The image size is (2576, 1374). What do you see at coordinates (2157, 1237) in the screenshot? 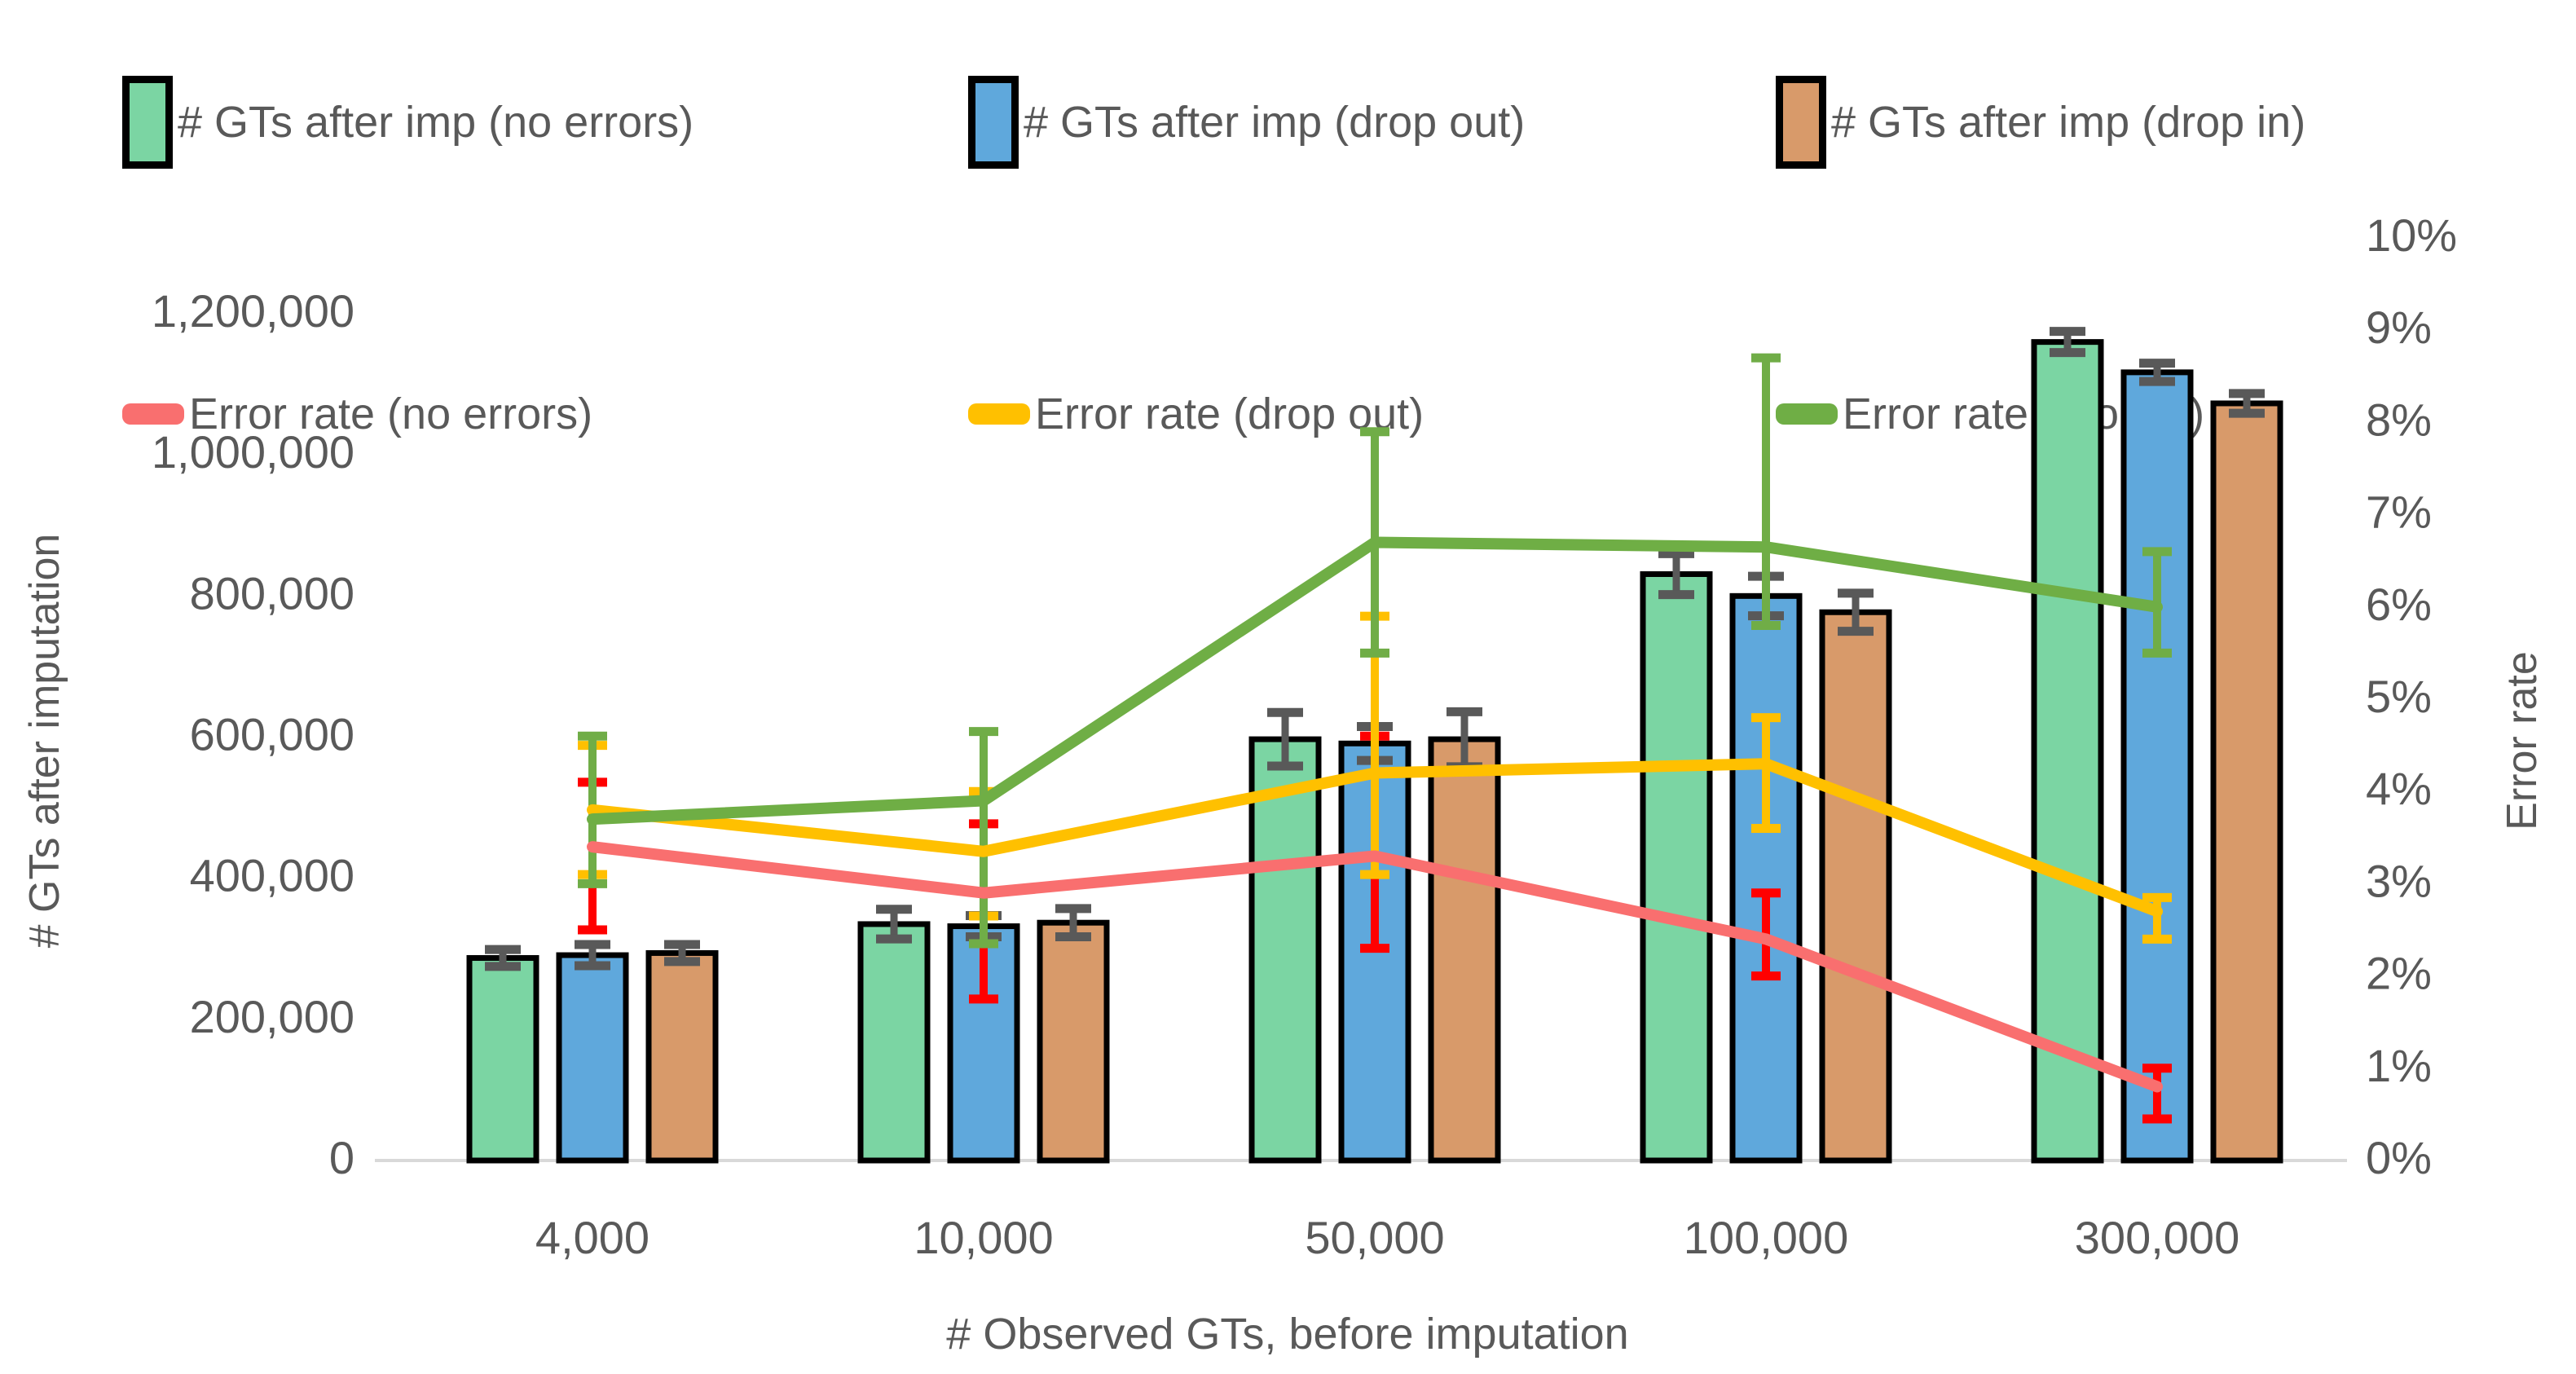
I see `x-axis-category-label: 300,000` at bounding box center [2157, 1237].